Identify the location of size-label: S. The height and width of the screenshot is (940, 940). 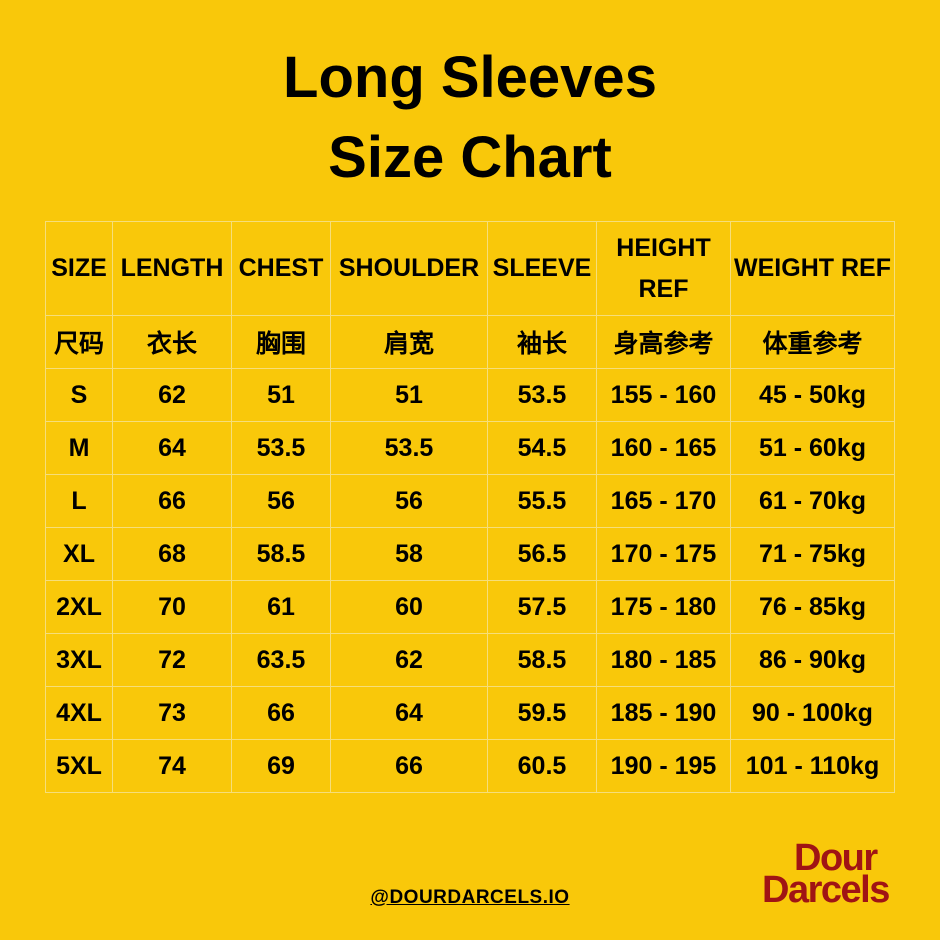
(79, 395).